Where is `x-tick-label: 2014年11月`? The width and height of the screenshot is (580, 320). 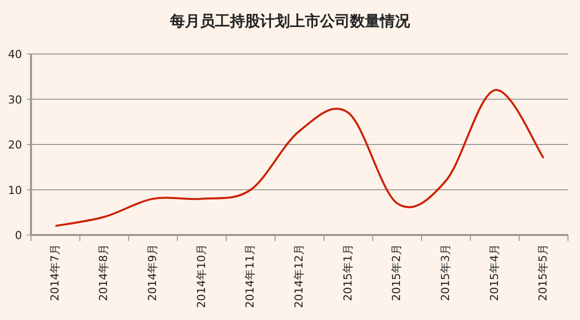
x-tick-label: 2014年11月 is located at coordinates (250, 276).